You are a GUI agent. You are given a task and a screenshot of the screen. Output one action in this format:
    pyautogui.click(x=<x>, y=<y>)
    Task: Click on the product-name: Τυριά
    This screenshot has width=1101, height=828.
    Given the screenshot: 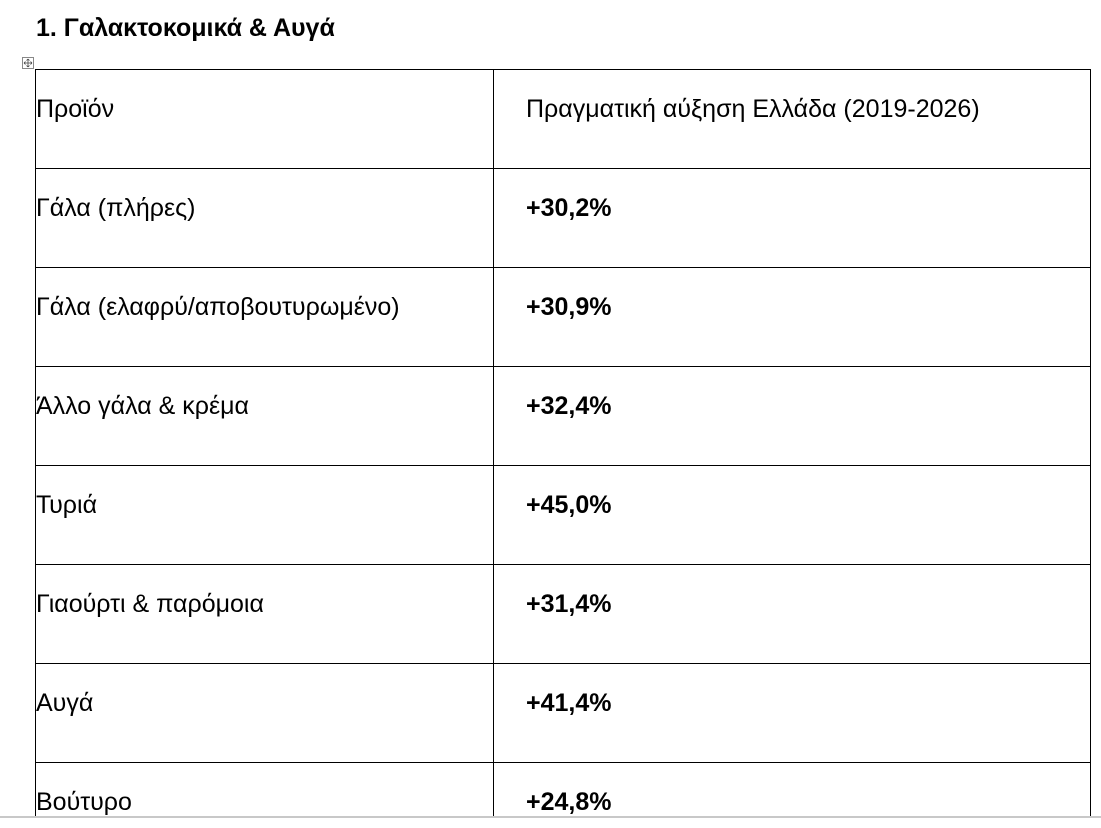 What is the action you would take?
    pyautogui.click(x=67, y=505)
    